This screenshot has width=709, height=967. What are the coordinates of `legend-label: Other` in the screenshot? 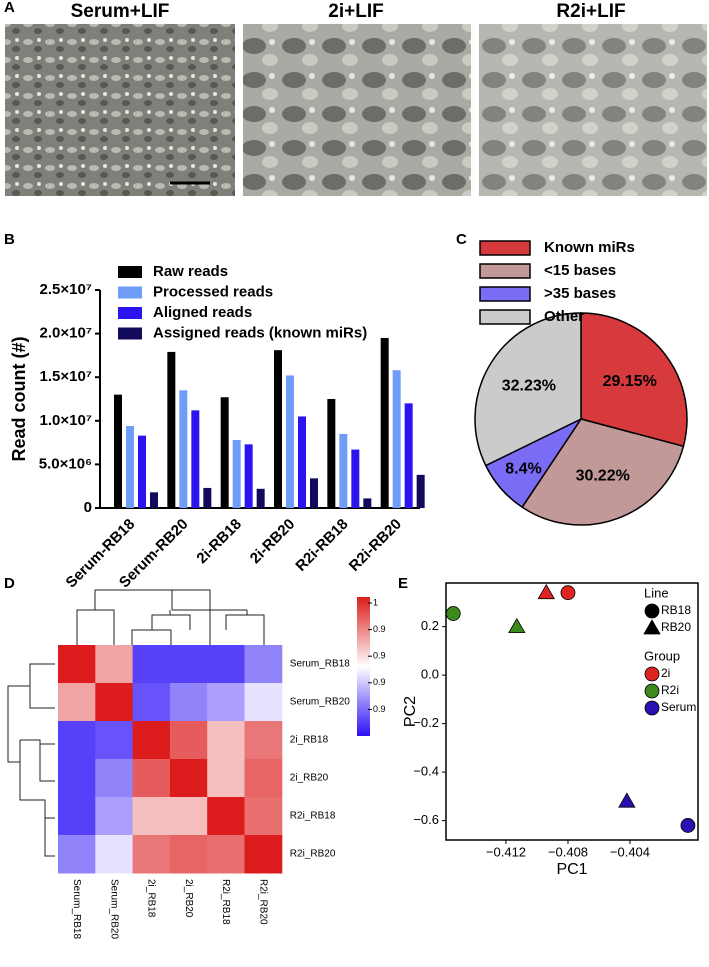 It's located at (564, 316).